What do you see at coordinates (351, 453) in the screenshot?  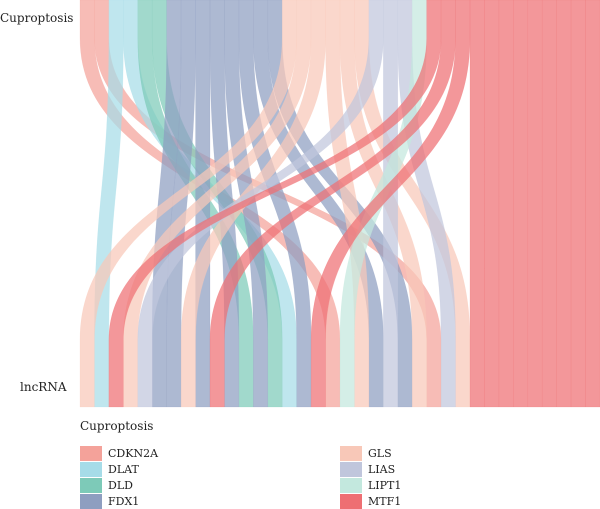 I see `legend-swatch-gls` at bounding box center [351, 453].